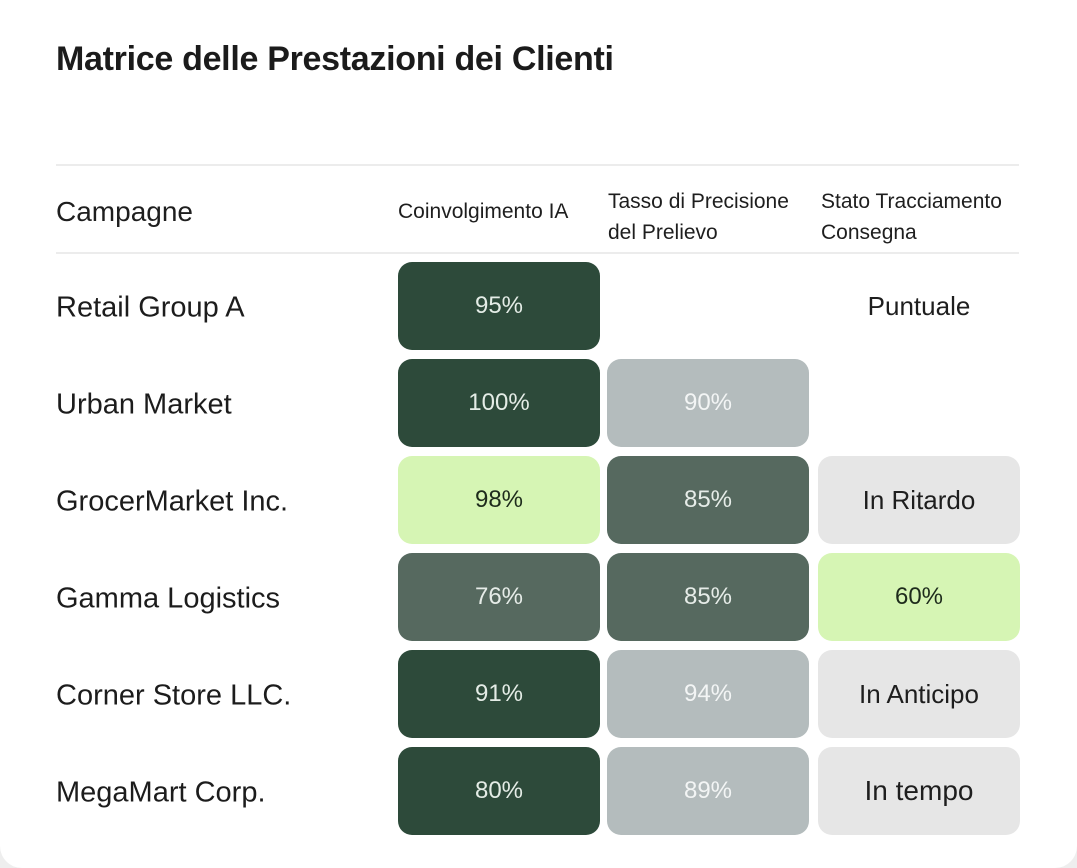 Image resolution: width=1077 pixels, height=868 pixels. Describe the element at coordinates (911, 201) in the screenshot. I see `column-header-tracking-line1: Stato Tracciamento` at that location.